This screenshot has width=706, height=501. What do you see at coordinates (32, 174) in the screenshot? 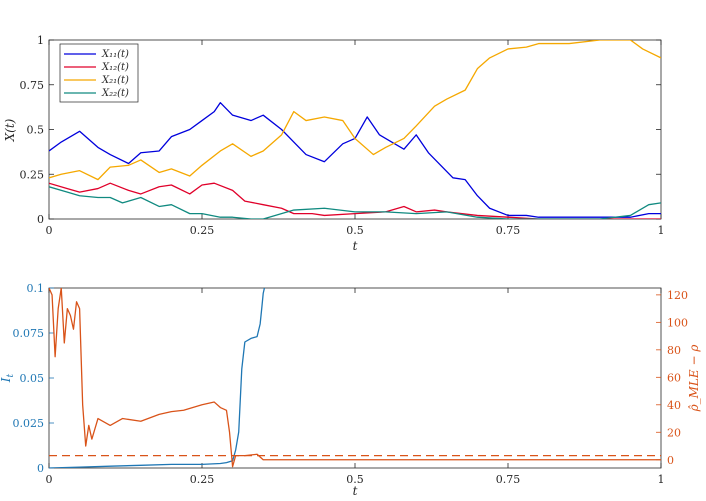
I see `top-y-tick-label: 0.25` at bounding box center [32, 174].